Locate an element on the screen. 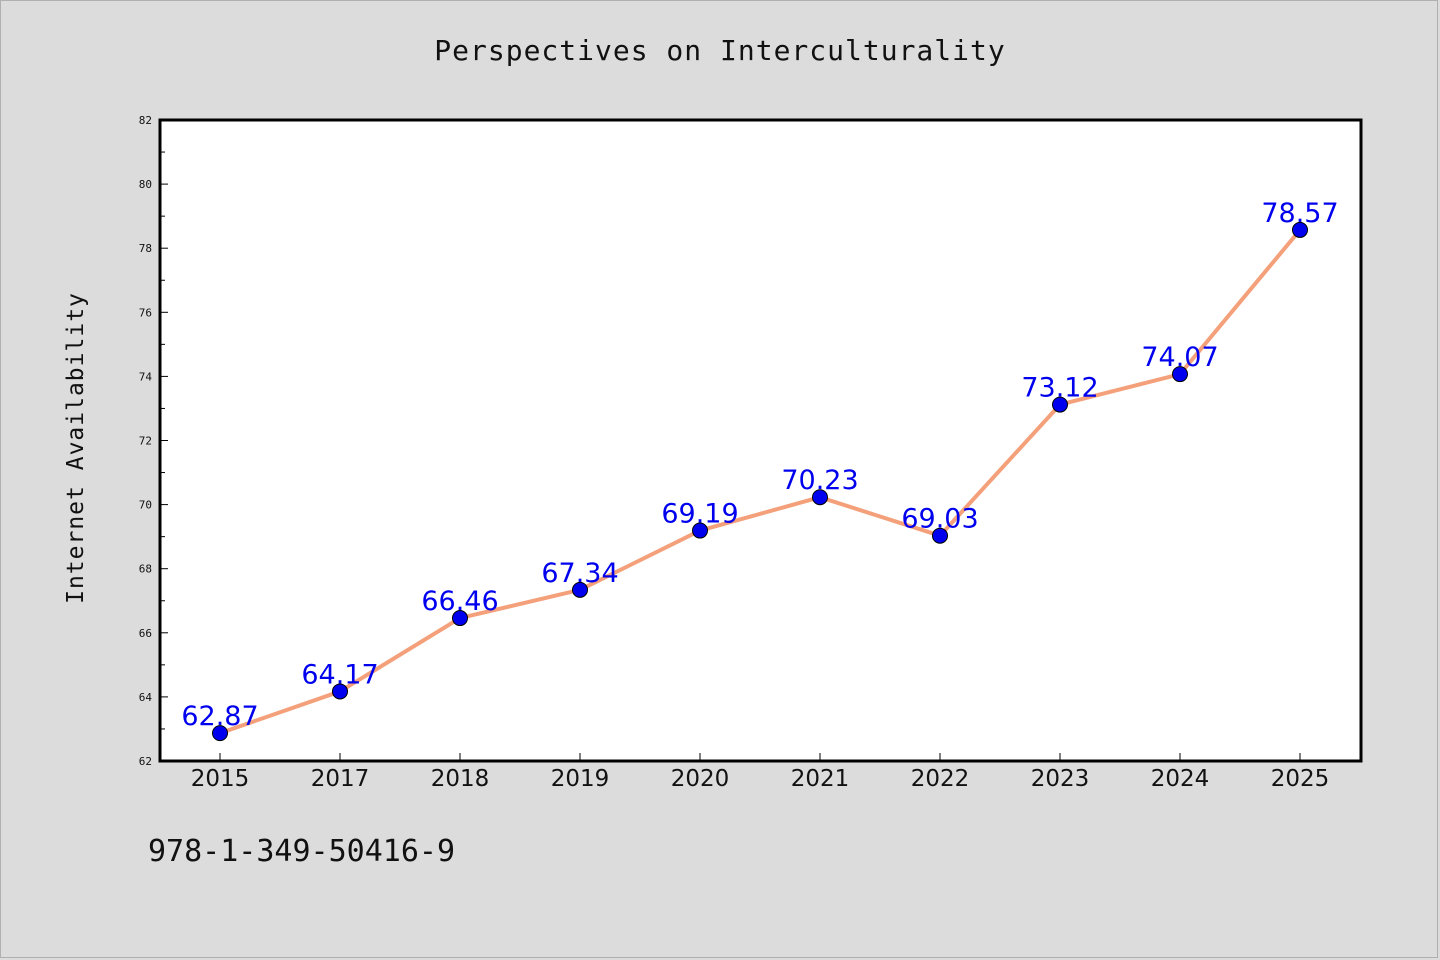 The height and width of the screenshot is (960, 1440). data-label: 73.12 is located at coordinates (1059, 388).